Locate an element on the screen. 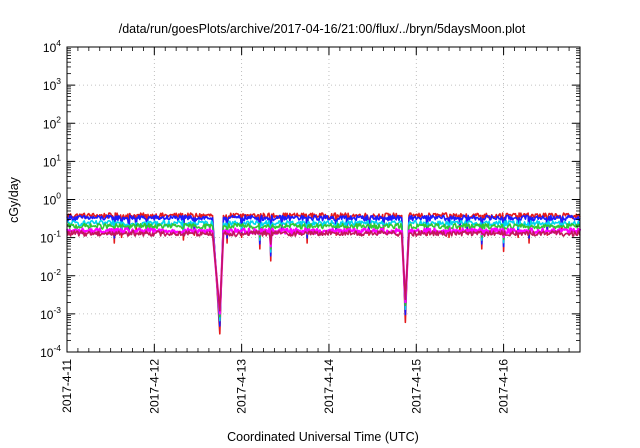 The image size is (640, 448). series-line is located at coordinates (323, 271).